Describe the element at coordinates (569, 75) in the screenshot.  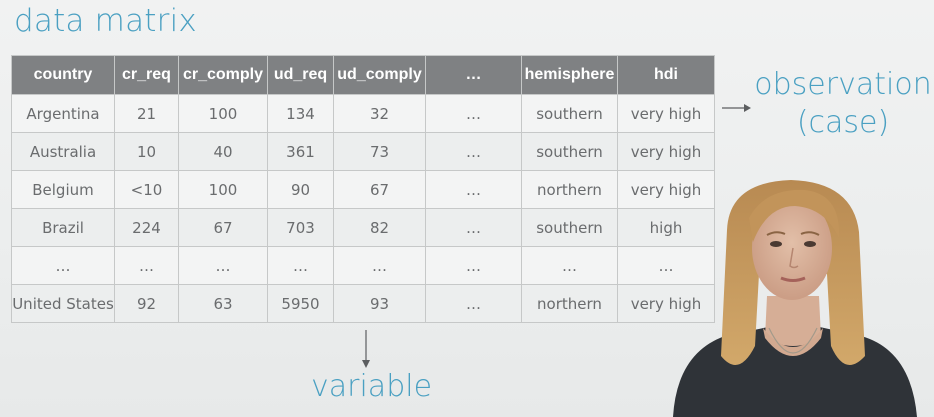
I see `column-header-hemisphere: hemisphere` at that location.